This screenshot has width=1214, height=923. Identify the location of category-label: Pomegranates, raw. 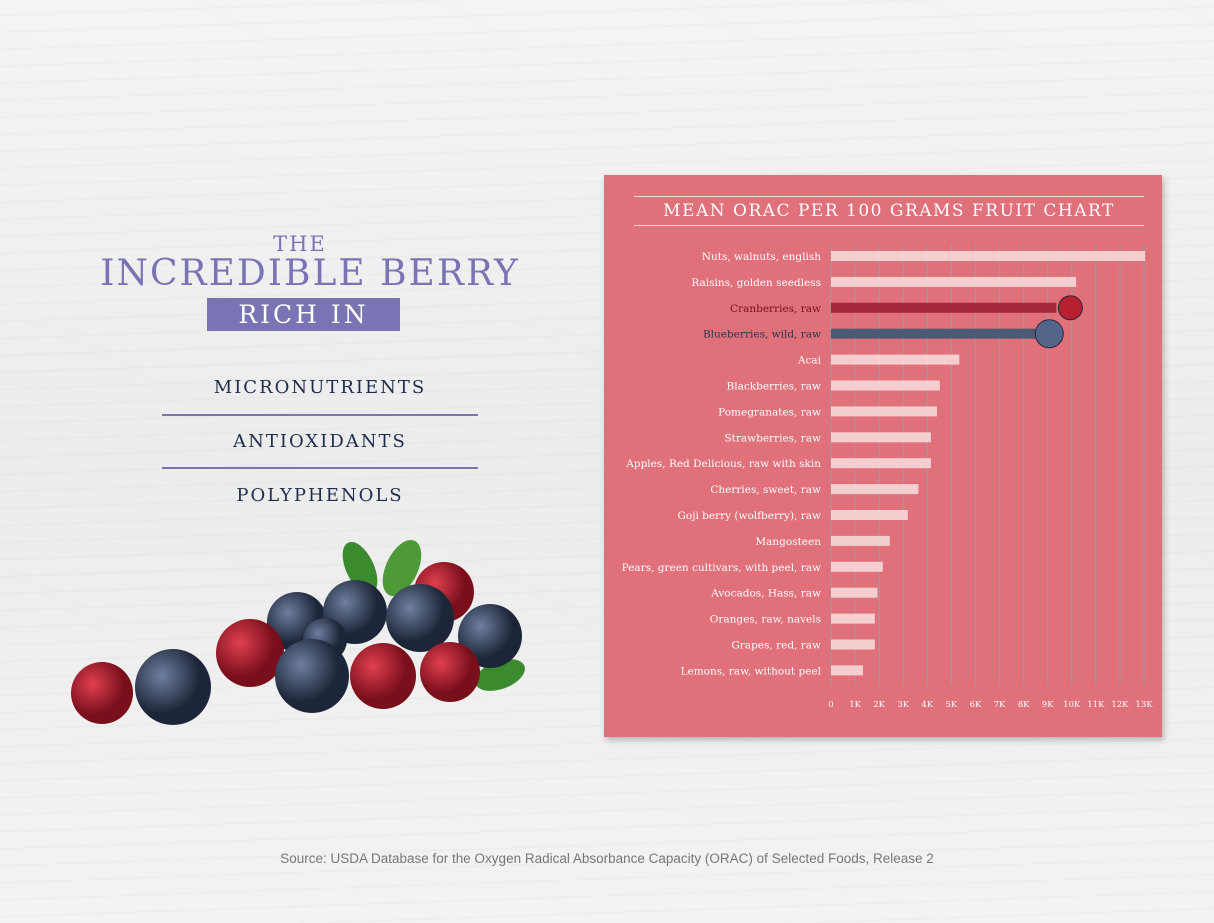
(769, 412).